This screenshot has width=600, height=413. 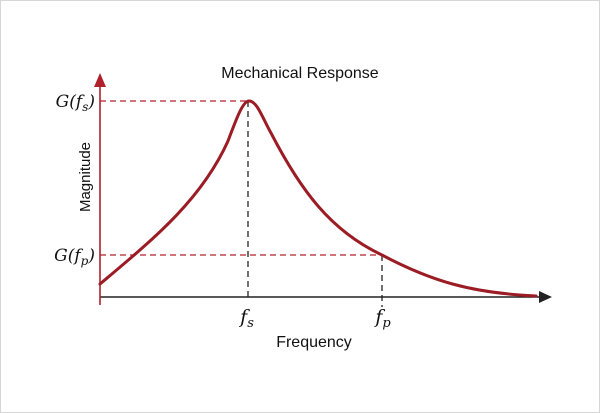 I want to click on y-axis-label: Magnitude, so click(x=85, y=177).